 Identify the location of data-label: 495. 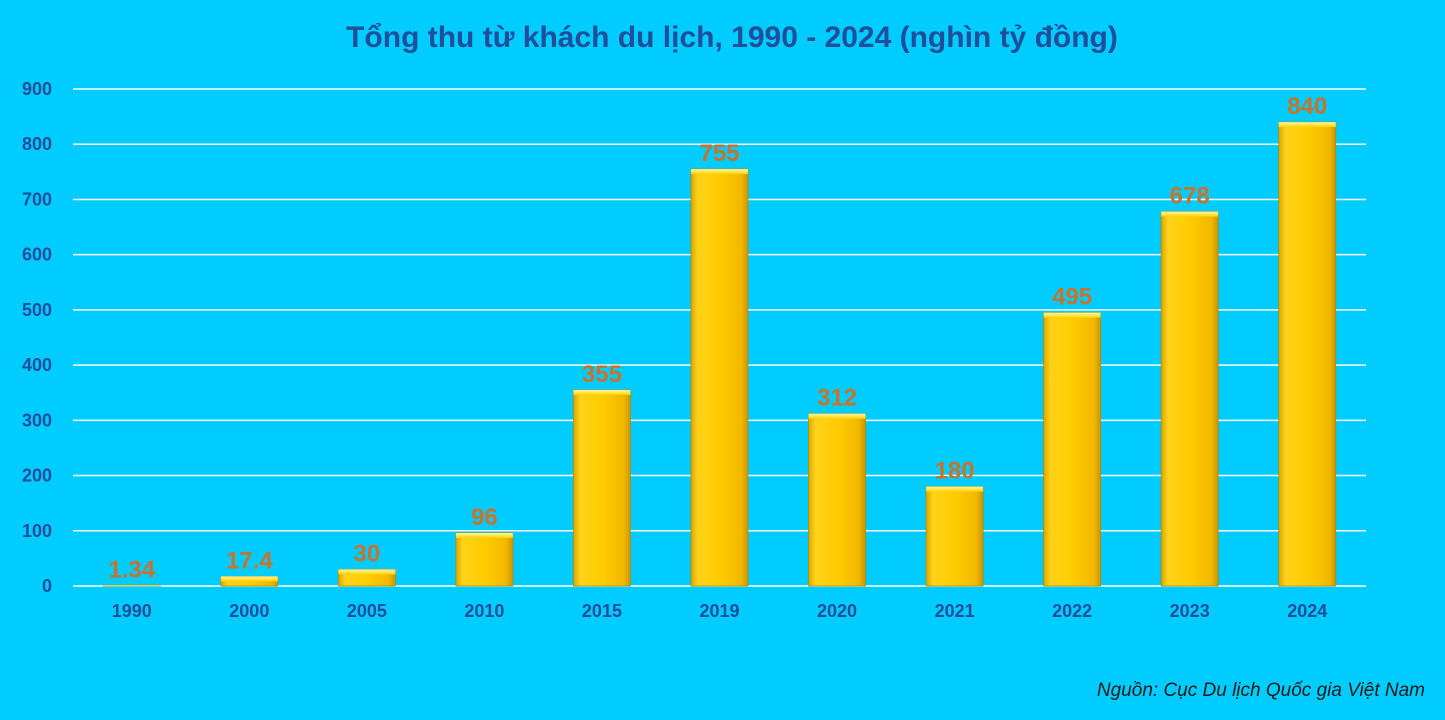
(1072, 297).